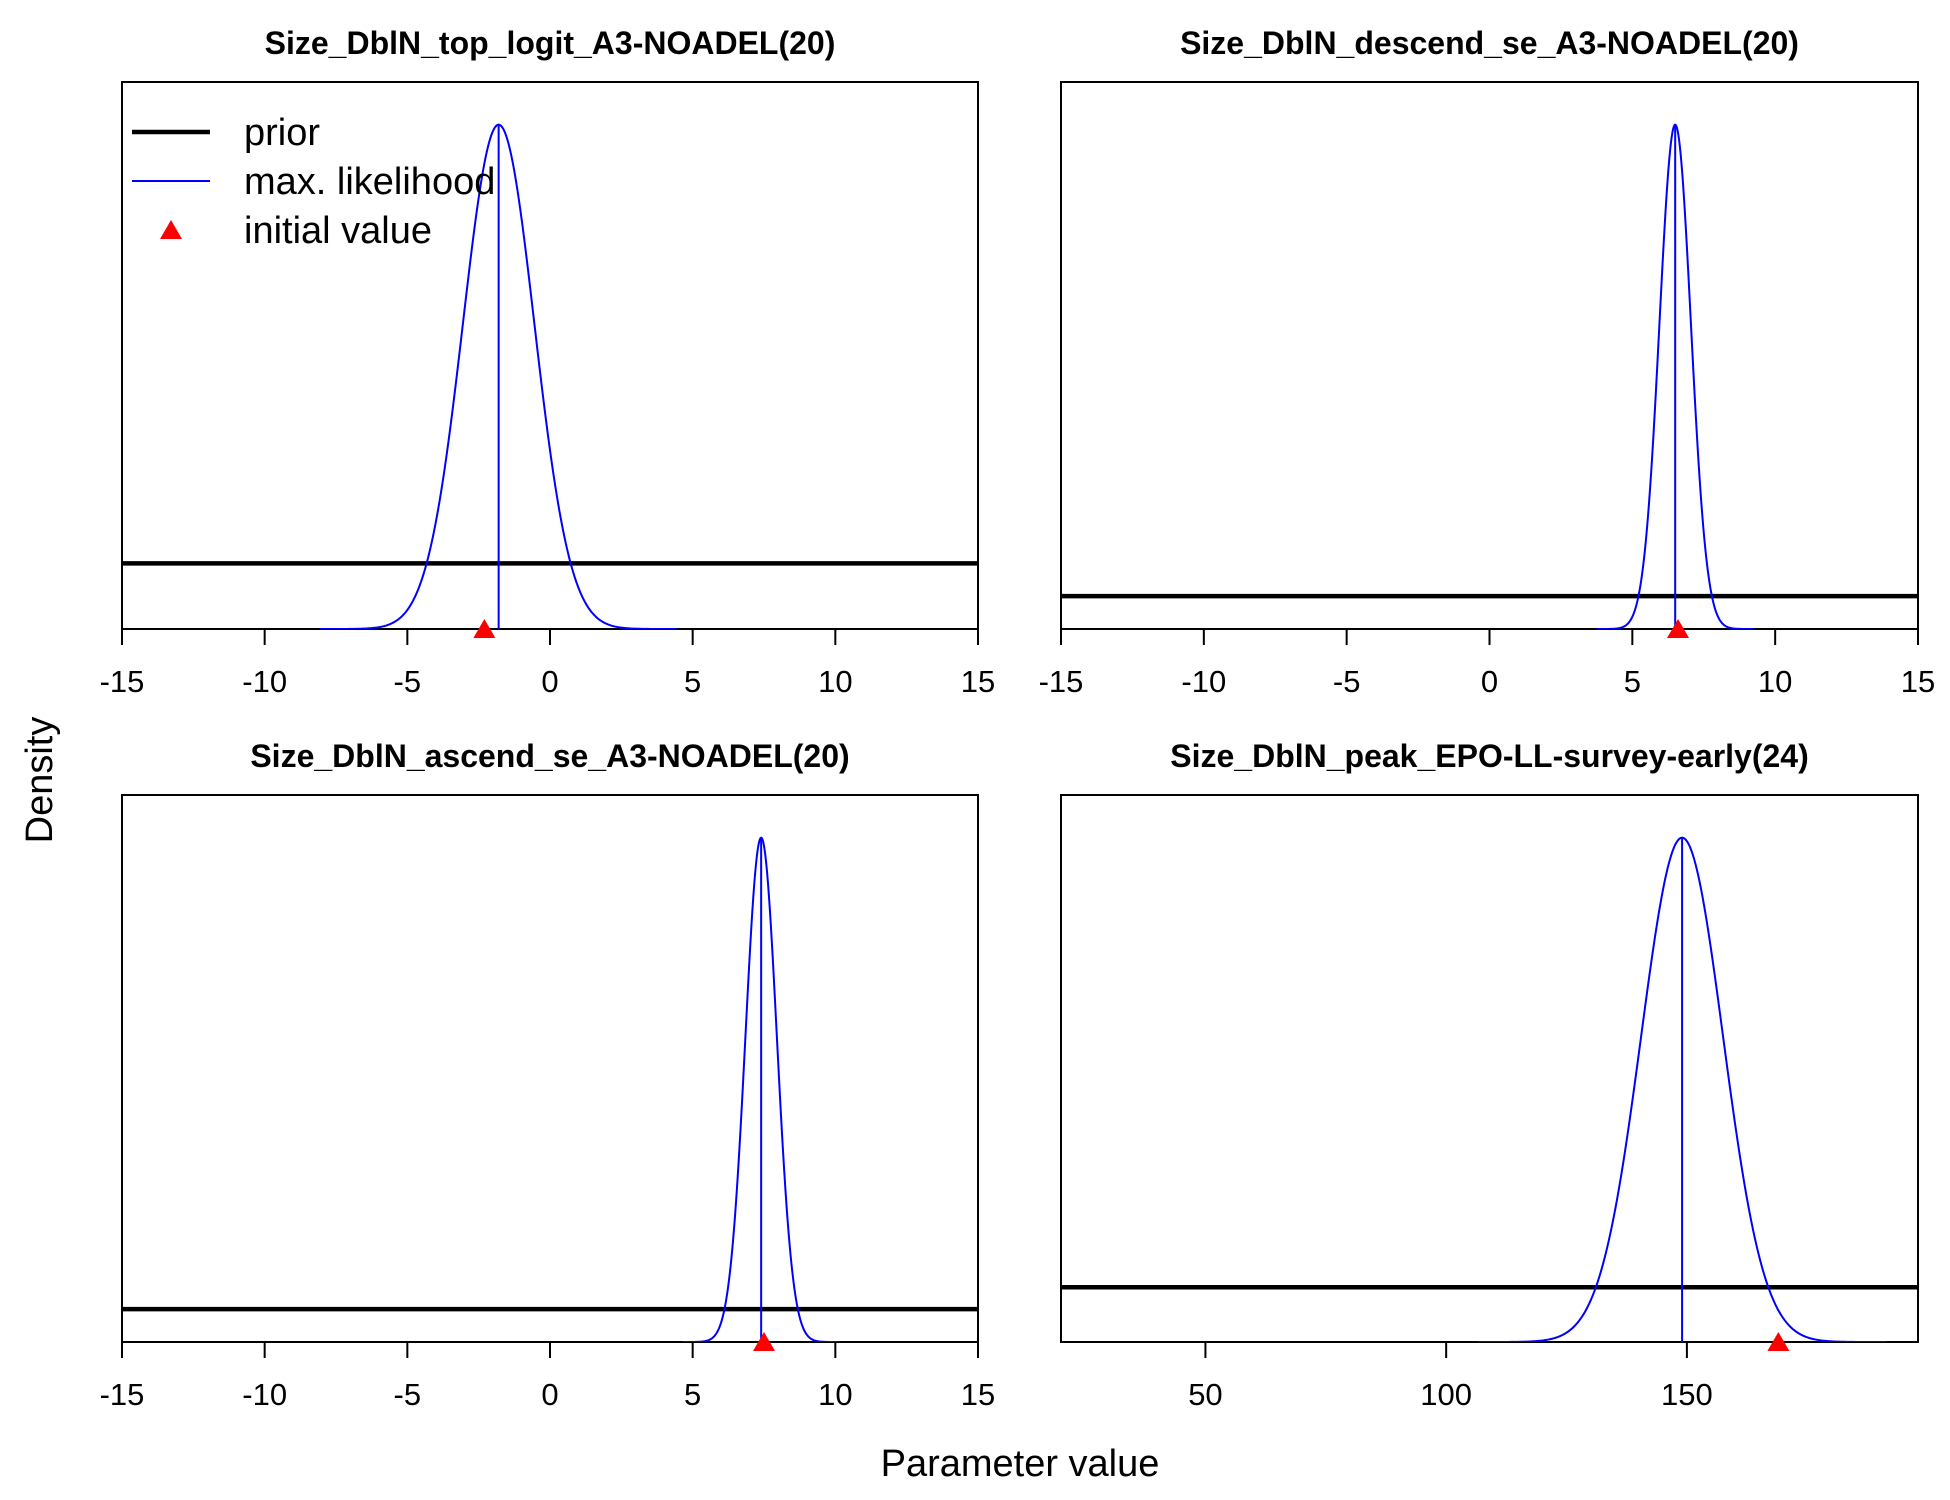  What do you see at coordinates (282, 133) in the screenshot?
I see `legend-label: prior` at bounding box center [282, 133].